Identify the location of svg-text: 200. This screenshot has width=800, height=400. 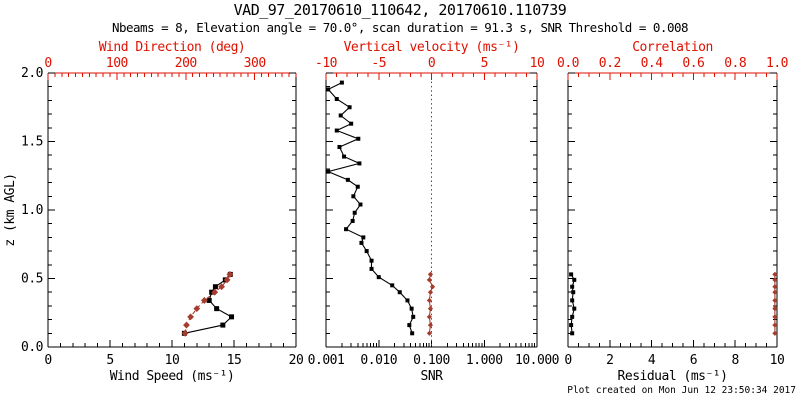
(186, 63).